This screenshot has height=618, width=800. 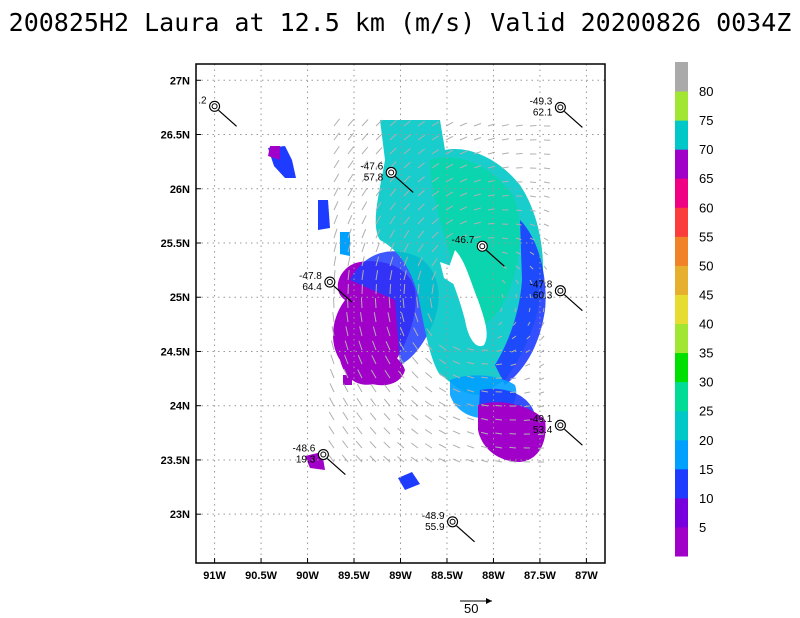 I want to click on colorbar-label: 75, so click(x=706, y=120).